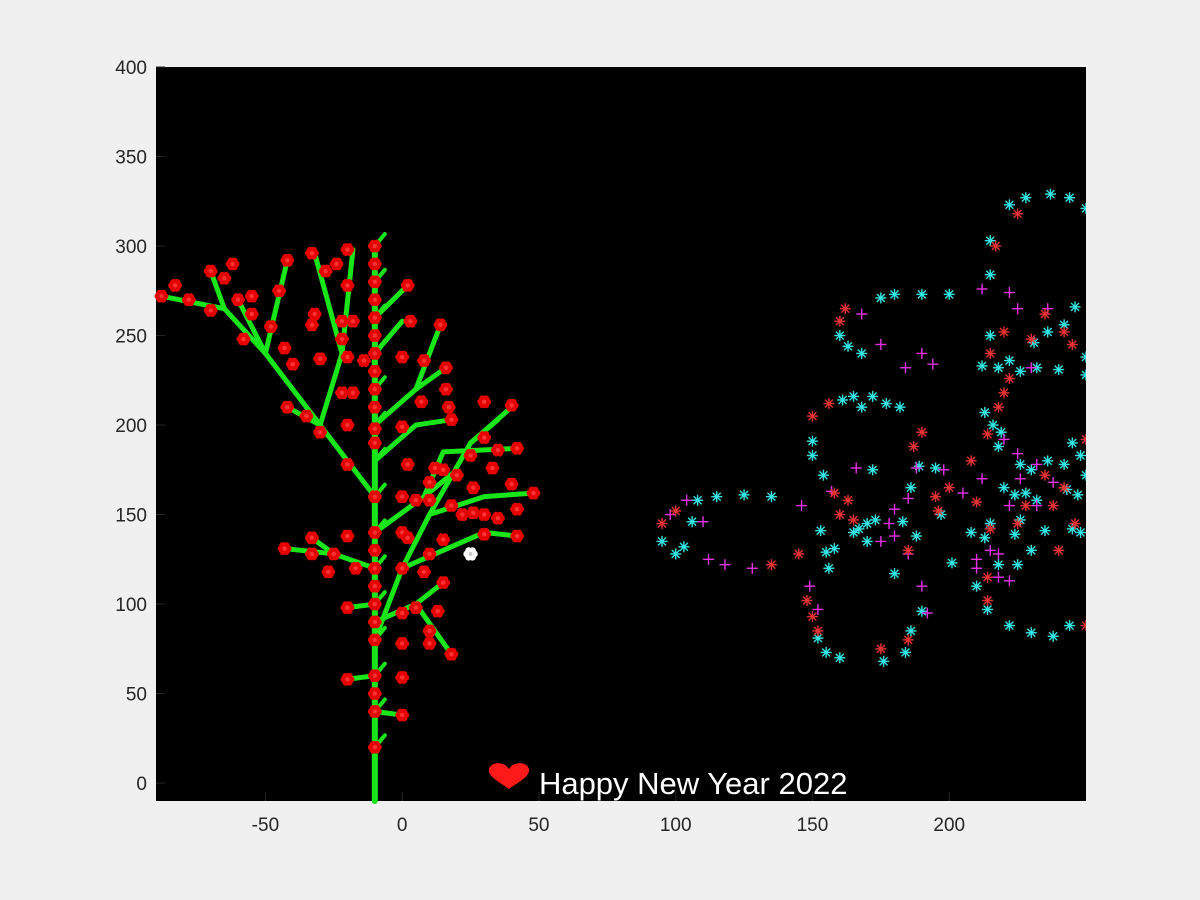 The image size is (1200, 900). I want to click on y-tick-label: 250, so click(131, 337).